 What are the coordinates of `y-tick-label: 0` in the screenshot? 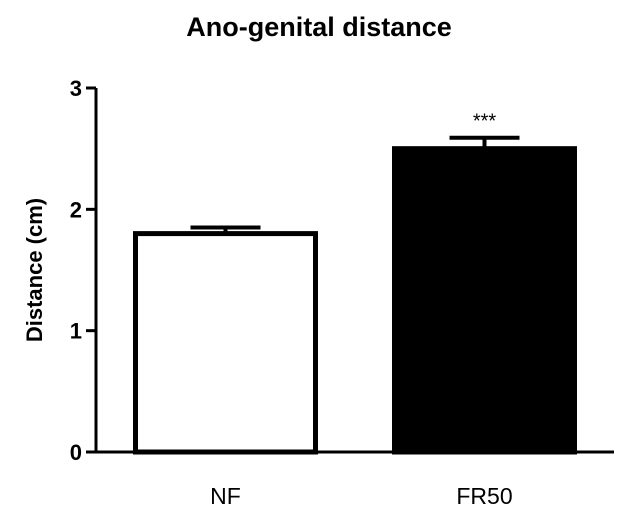 It's located at (76, 452).